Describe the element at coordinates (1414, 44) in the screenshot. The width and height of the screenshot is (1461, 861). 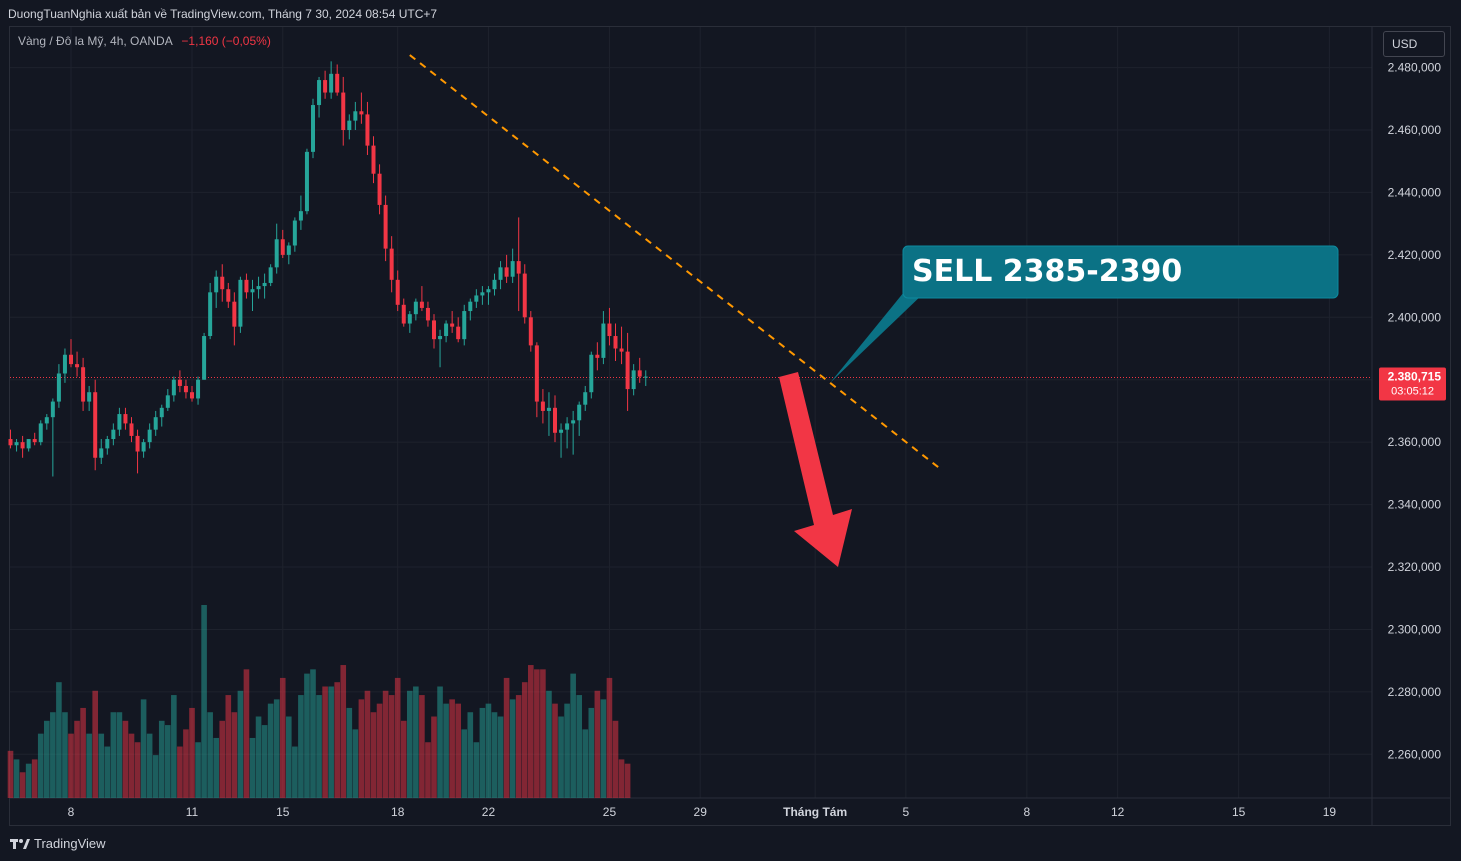
I see `currency-button: USD` at that location.